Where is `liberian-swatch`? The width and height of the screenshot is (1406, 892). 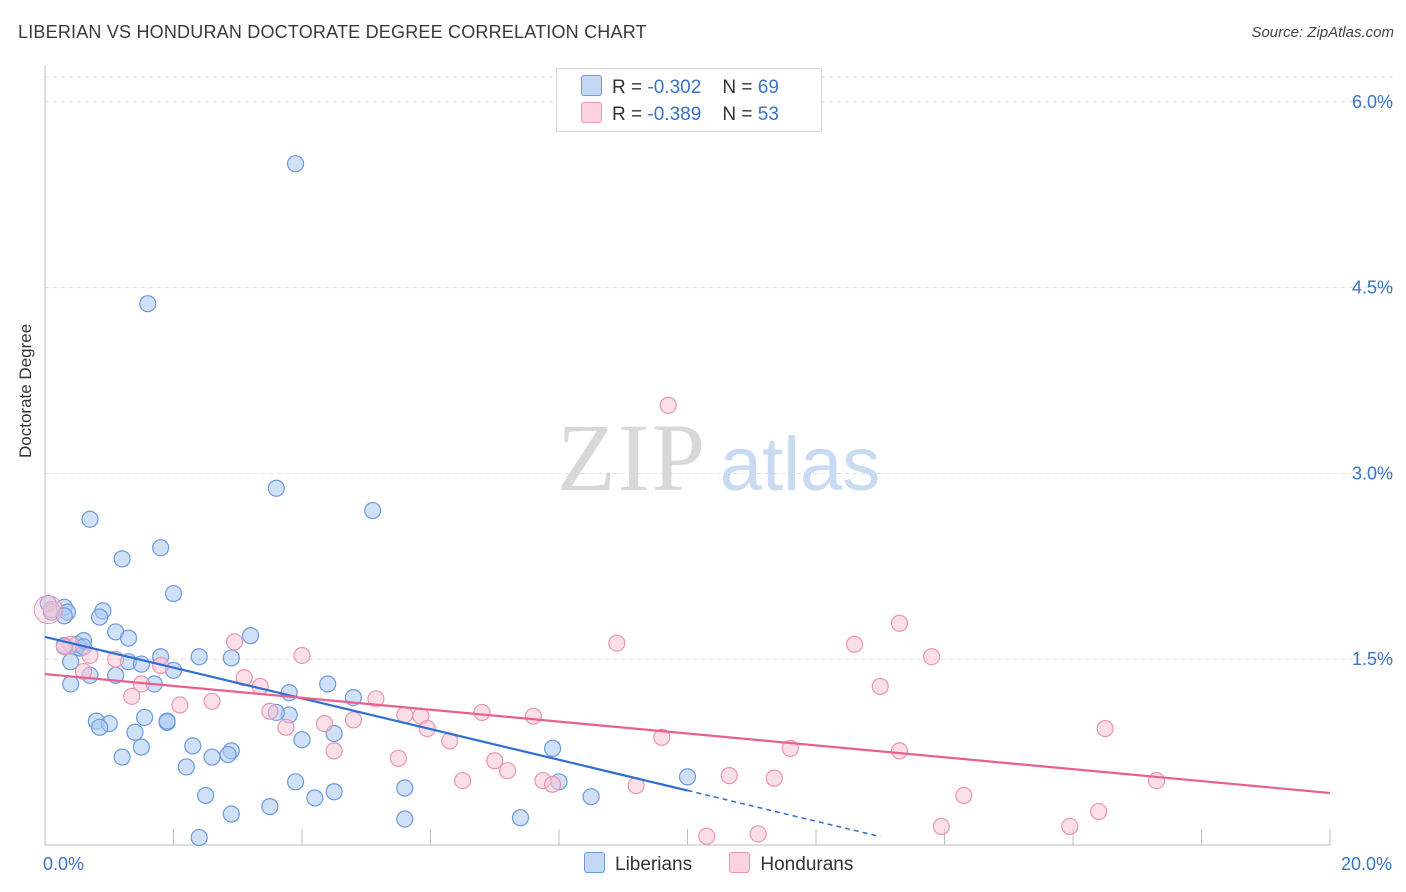
liberian-swatch is located at coordinates (591, 85).